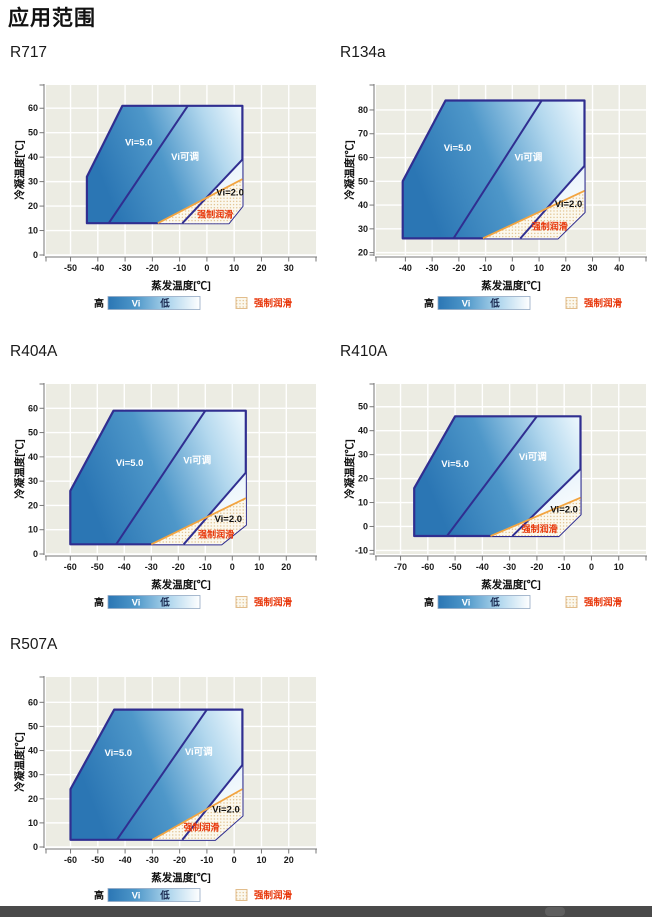 The image size is (652, 917). What do you see at coordinates (33, 433) in the screenshot?
I see `y-tick-label: 50` at bounding box center [33, 433].